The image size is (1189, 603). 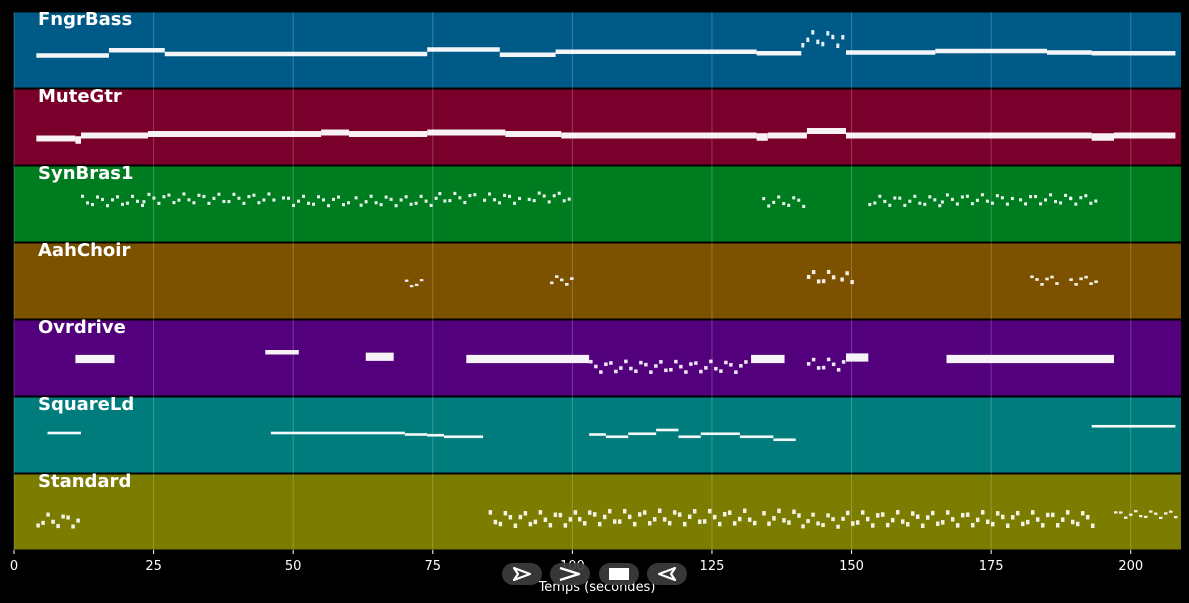 I want to click on stop-button, so click(x=619, y=574).